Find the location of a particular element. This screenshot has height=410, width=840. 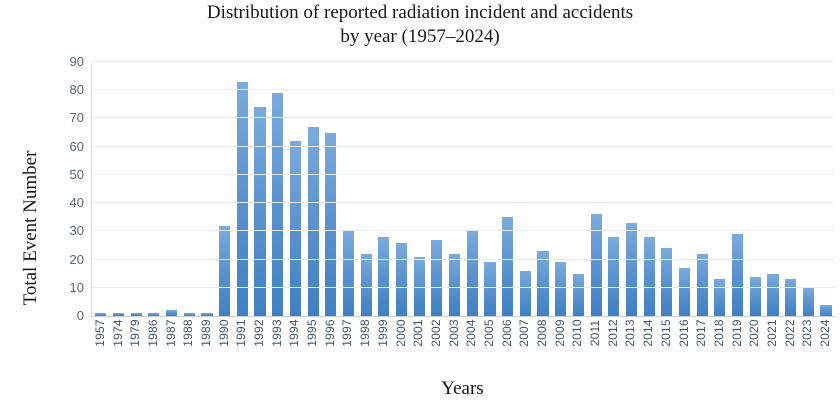

bar-col-1994 is located at coordinates (296, 189).